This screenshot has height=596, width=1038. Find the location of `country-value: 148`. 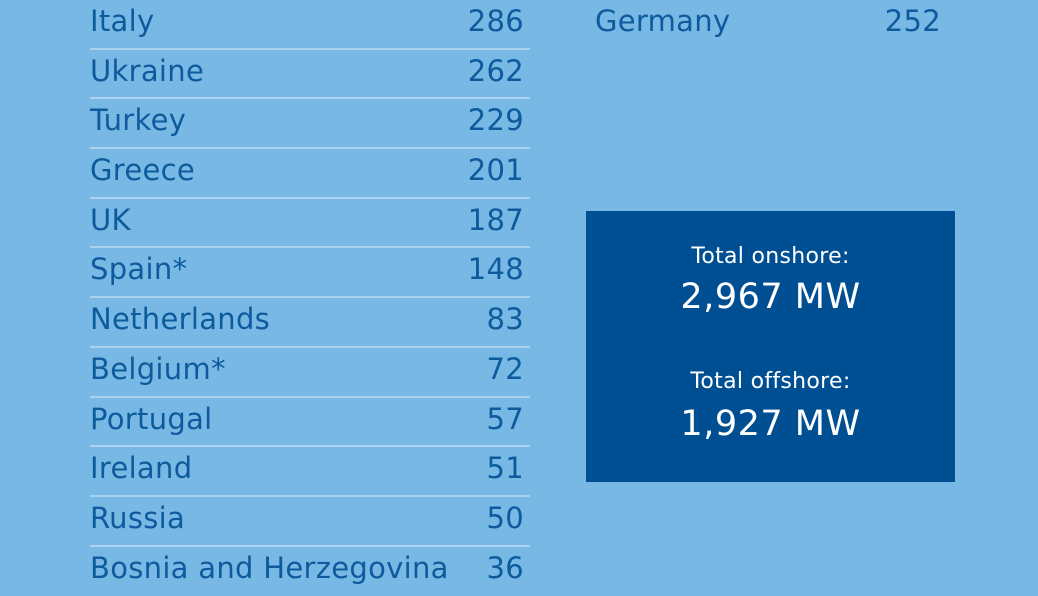

country-value: 148 is located at coordinates (495, 269).